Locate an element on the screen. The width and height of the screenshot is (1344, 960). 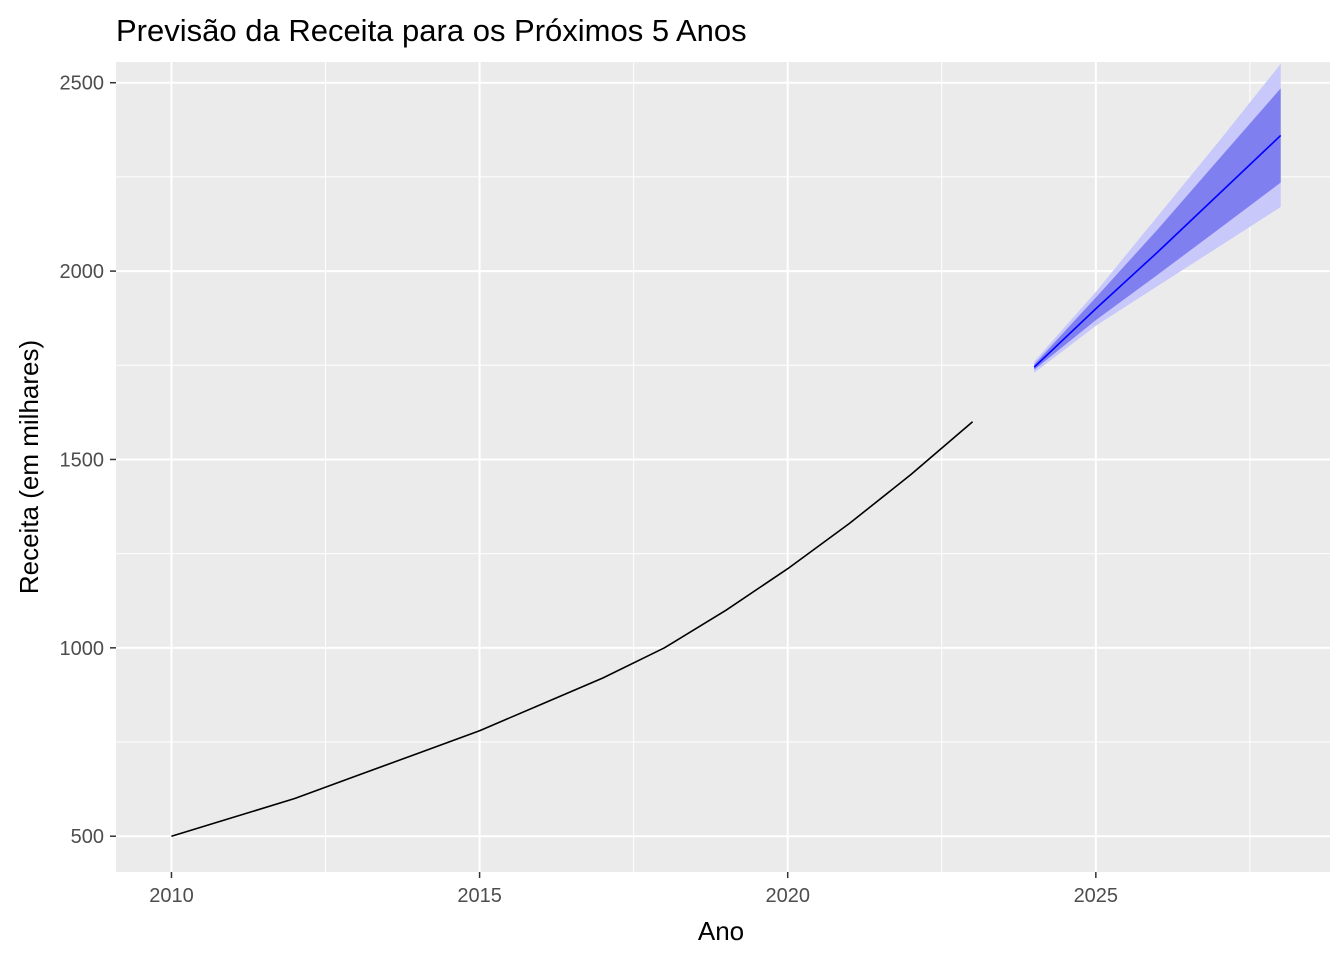
y-axis-title: Receita (em milhares) is located at coordinates (29, 467).